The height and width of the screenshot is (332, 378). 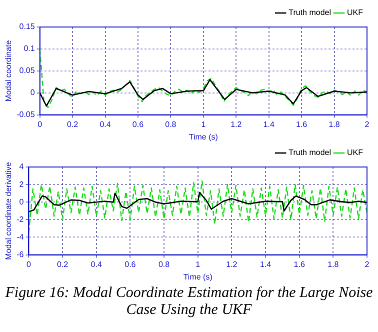 What do you see at coordinates (20, 255) in the screenshot?
I see `y-tick-label: -6` at bounding box center [20, 255].